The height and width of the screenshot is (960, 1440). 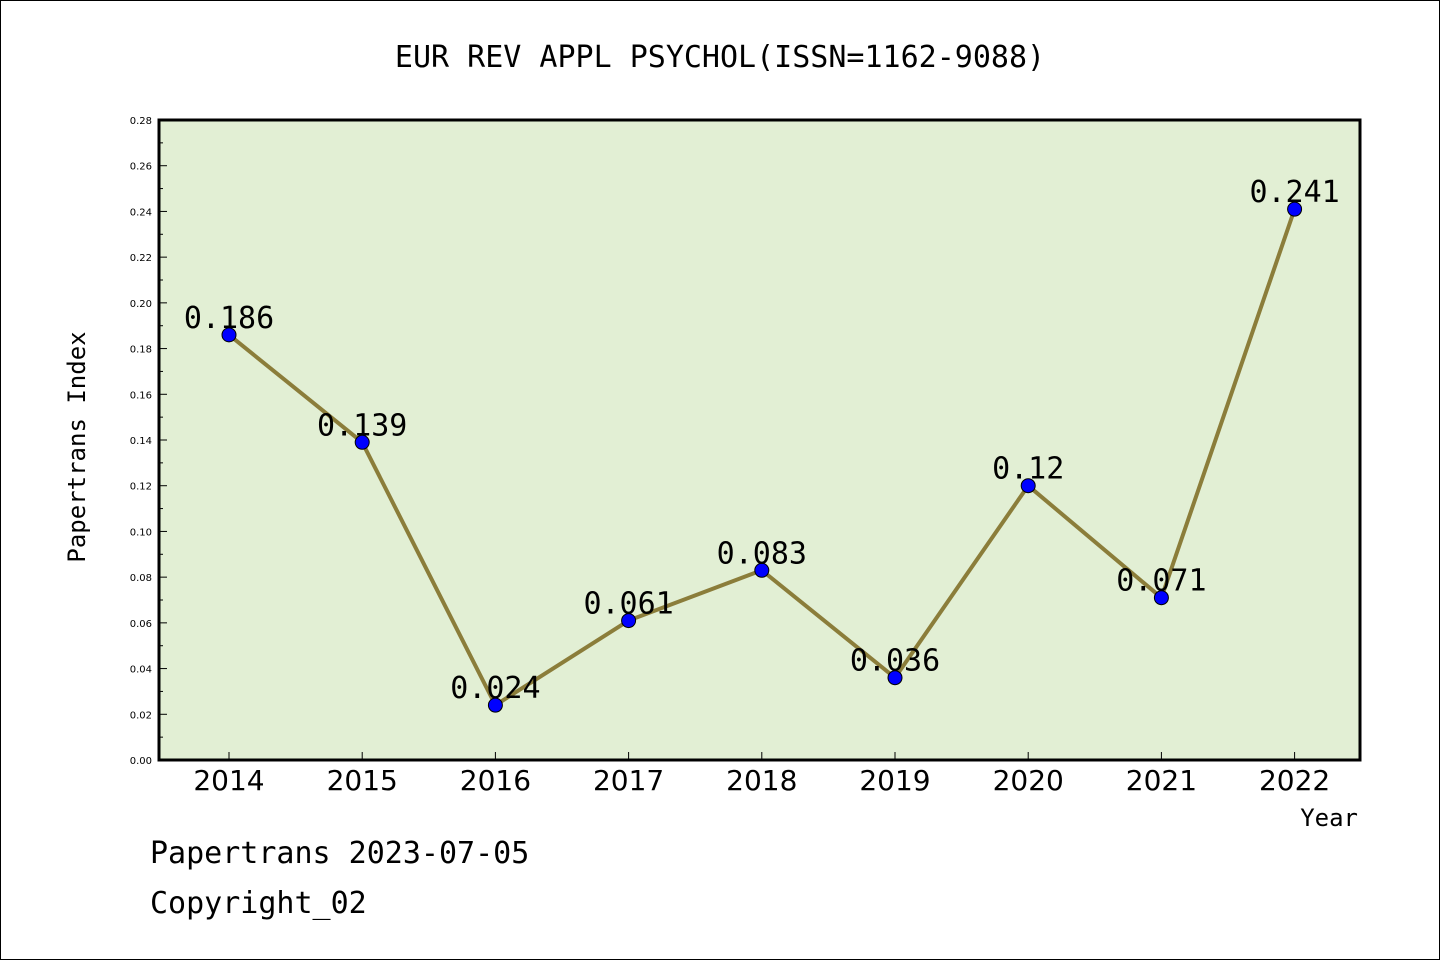 What do you see at coordinates (362, 425) in the screenshot?
I see `data-label: 0.139` at bounding box center [362, 425].